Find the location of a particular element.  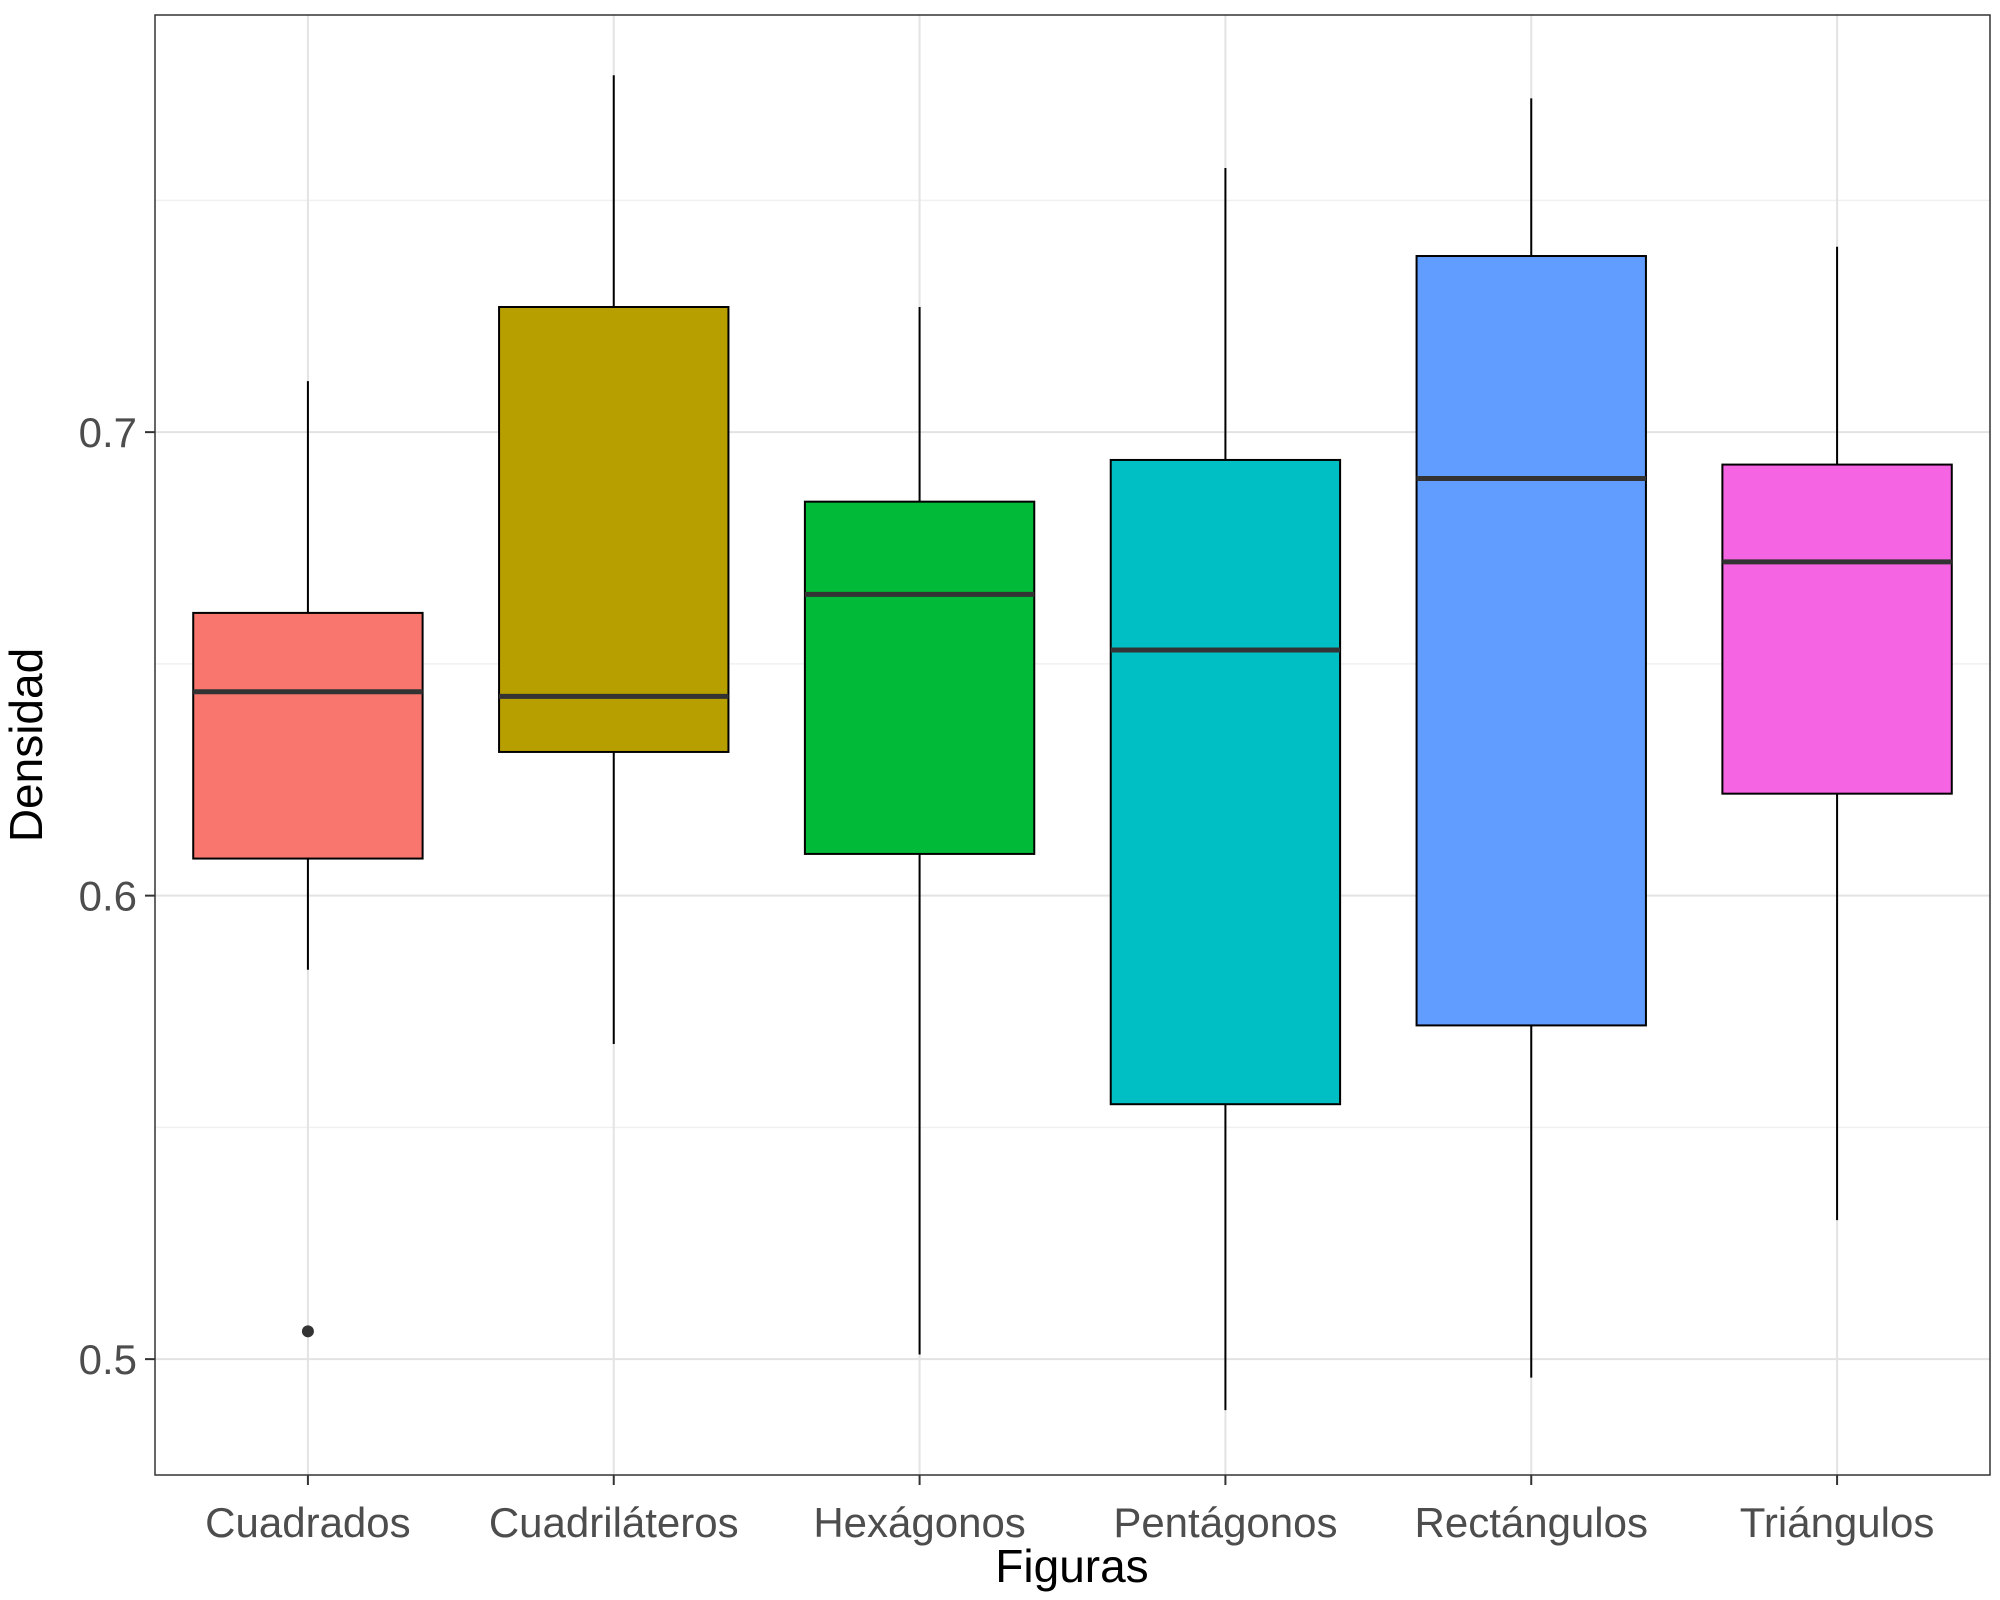

y-tick-label: 0.6 is located at coordinates (108, 896).